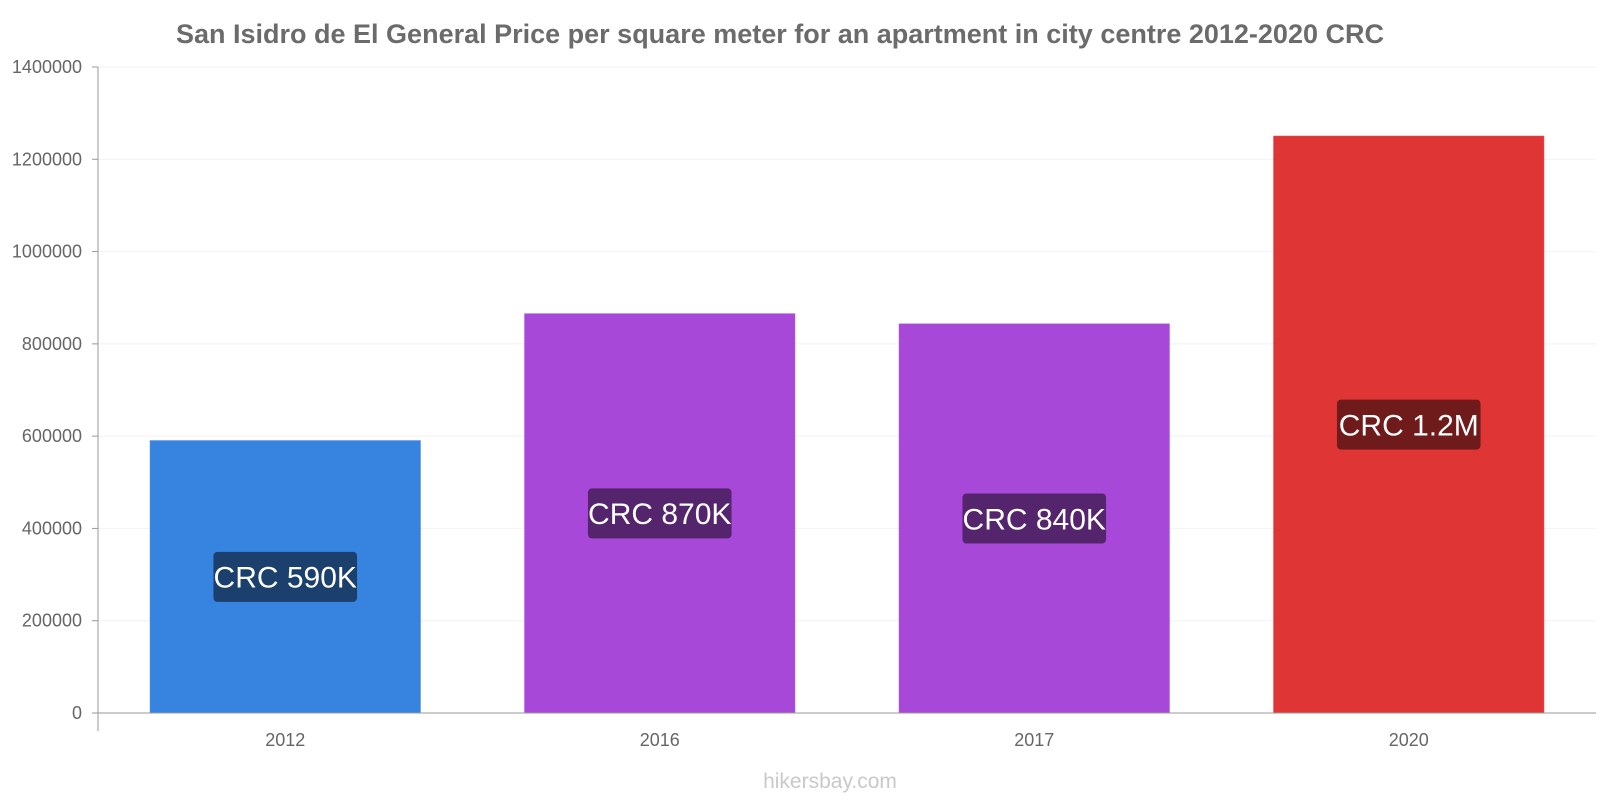  What do you see at coordinates (847, 740) in the screenshot?
I see `x-axis-ticks: 2012 2016 2017 2020` at bounding box center [847, 740].